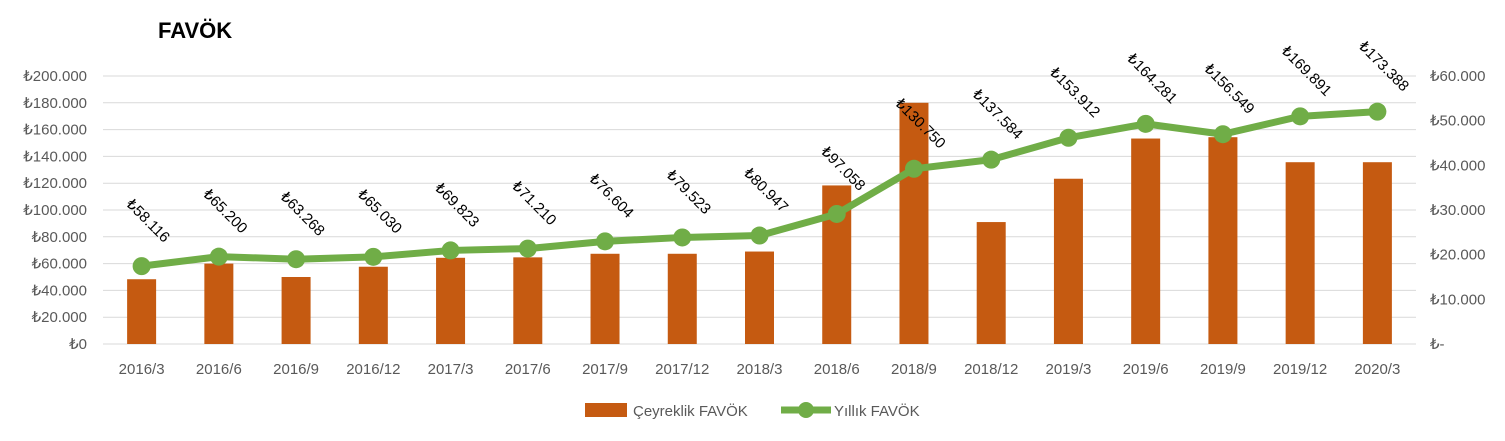 This screenshot has height=441, width=1505. What do you see at coordinates (690, 411) in the screenshot?
I see `legend-label-bar: Çeyreklik FAVÖK` at bounding box center [690, 411].